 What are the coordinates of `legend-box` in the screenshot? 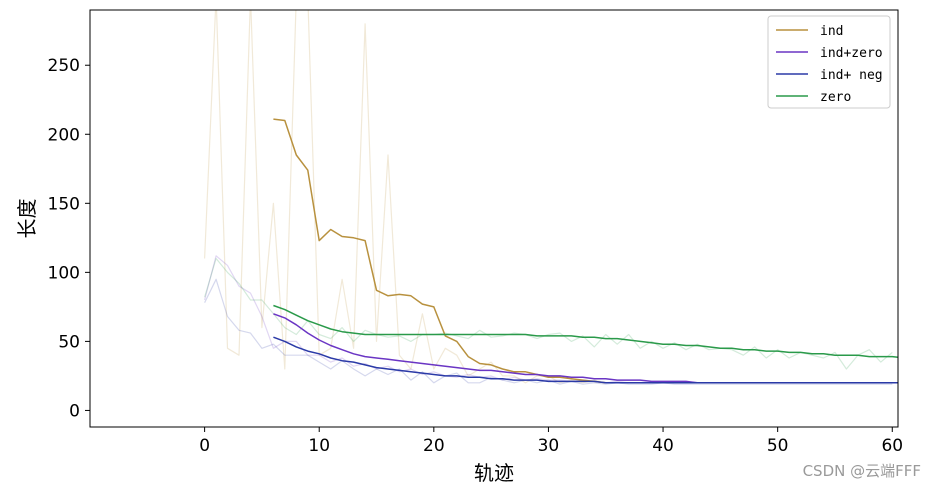 It's located at (829, 62).